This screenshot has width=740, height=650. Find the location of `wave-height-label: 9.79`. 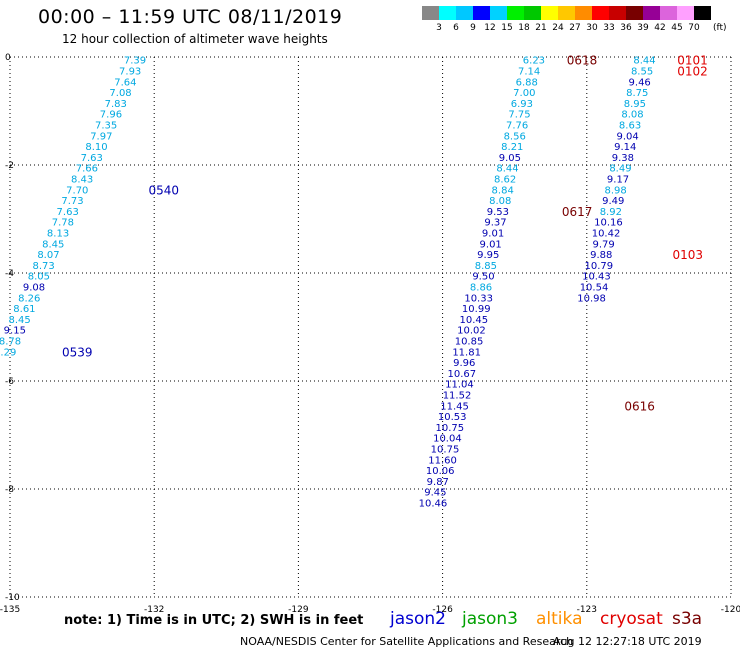

wave-height-label: 9.79 is located at coordinates (603, 244).